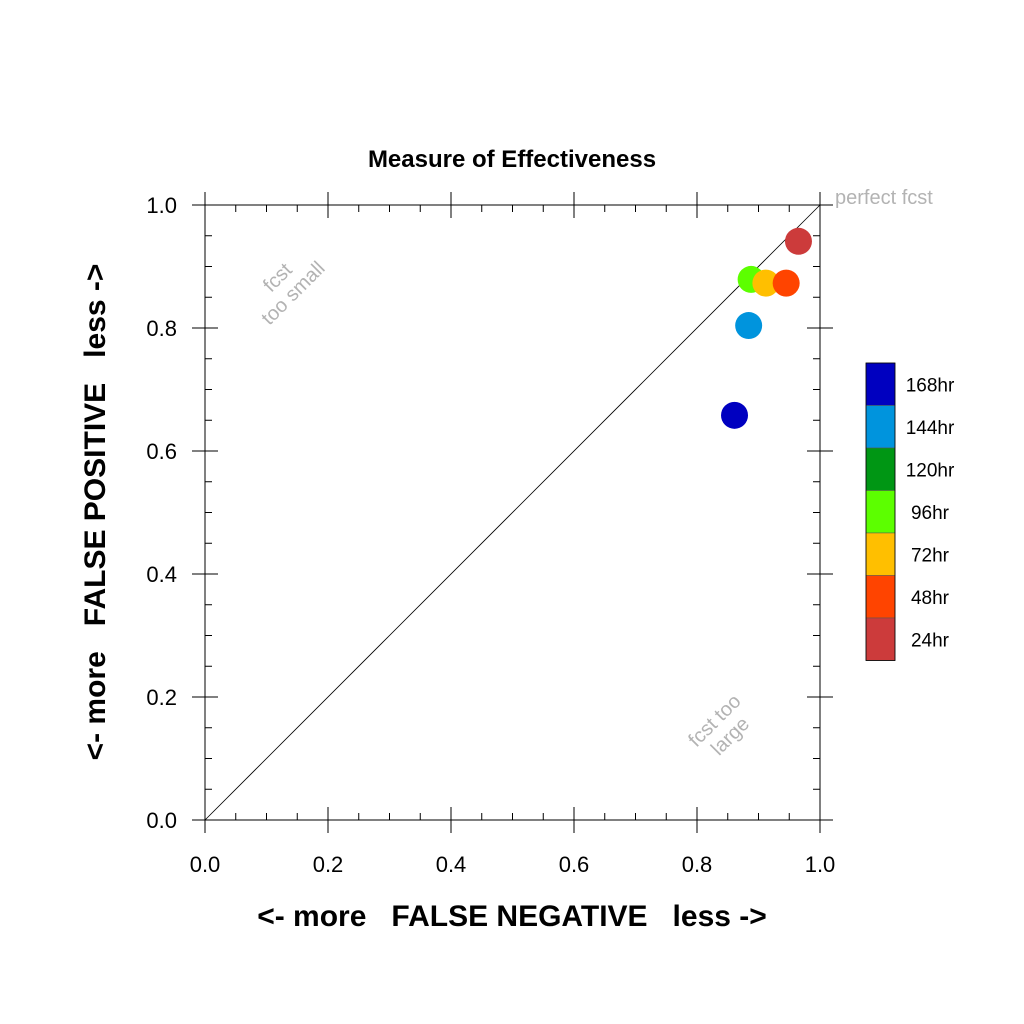  Describe the element at coordinates (574, 864) in the screenshot. I see `x-tick-label: 0.6` at that location.